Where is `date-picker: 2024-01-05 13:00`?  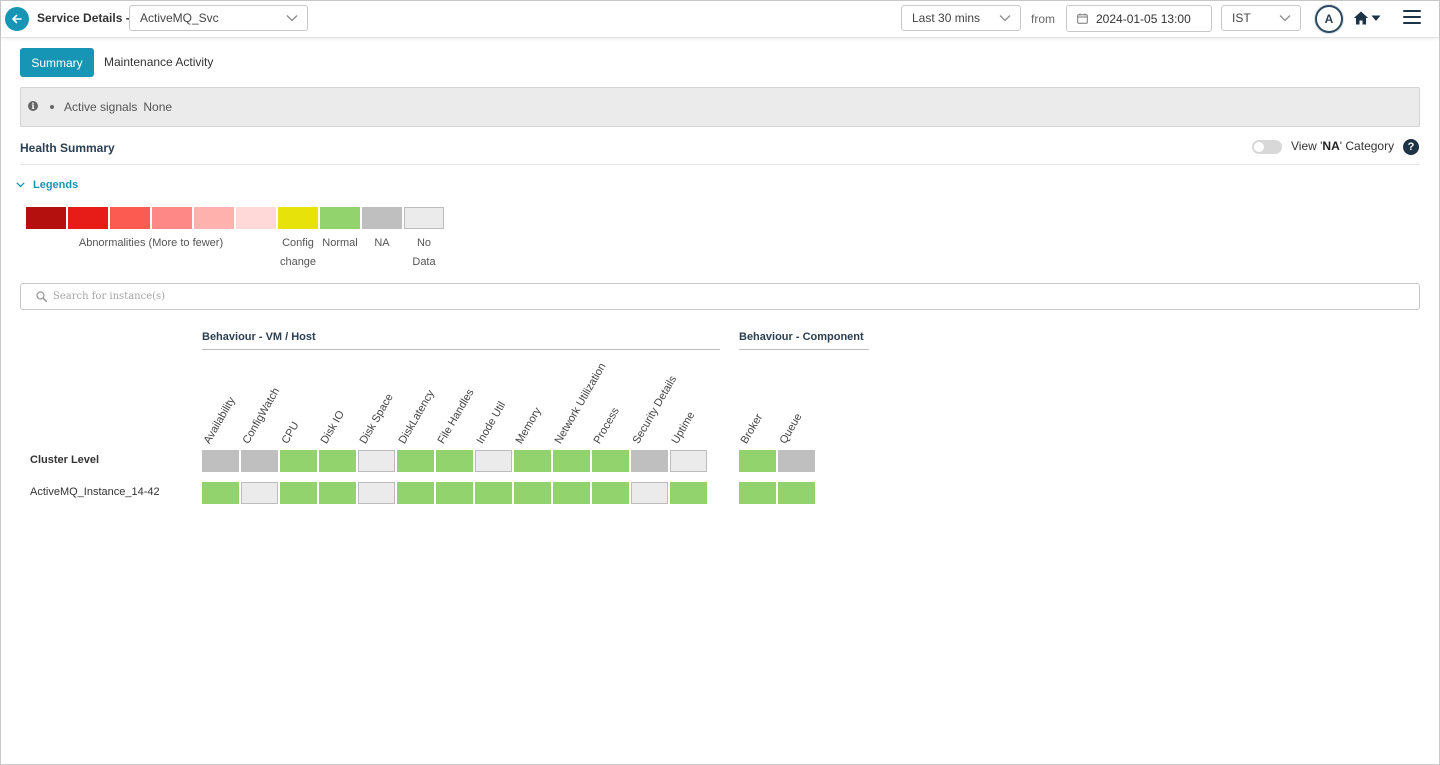
date-picker: 2024-01-05 13:00 is located at coordinates (1139, 18).